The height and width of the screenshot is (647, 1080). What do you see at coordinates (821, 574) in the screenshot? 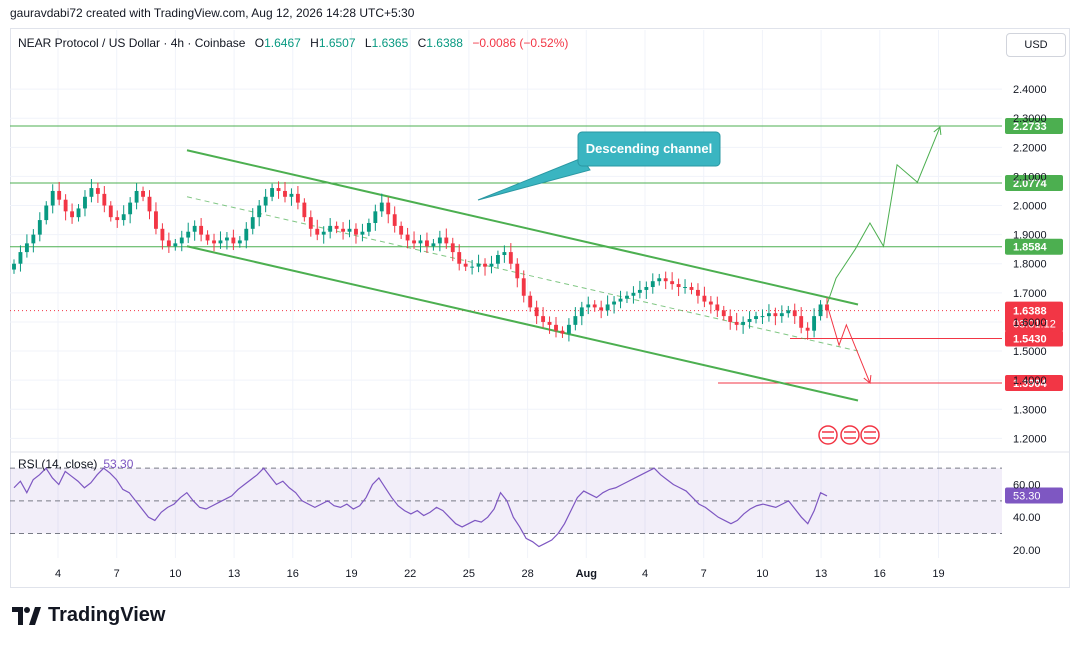
I see `x-tick-label: 13` at bounding box center [821, 574].